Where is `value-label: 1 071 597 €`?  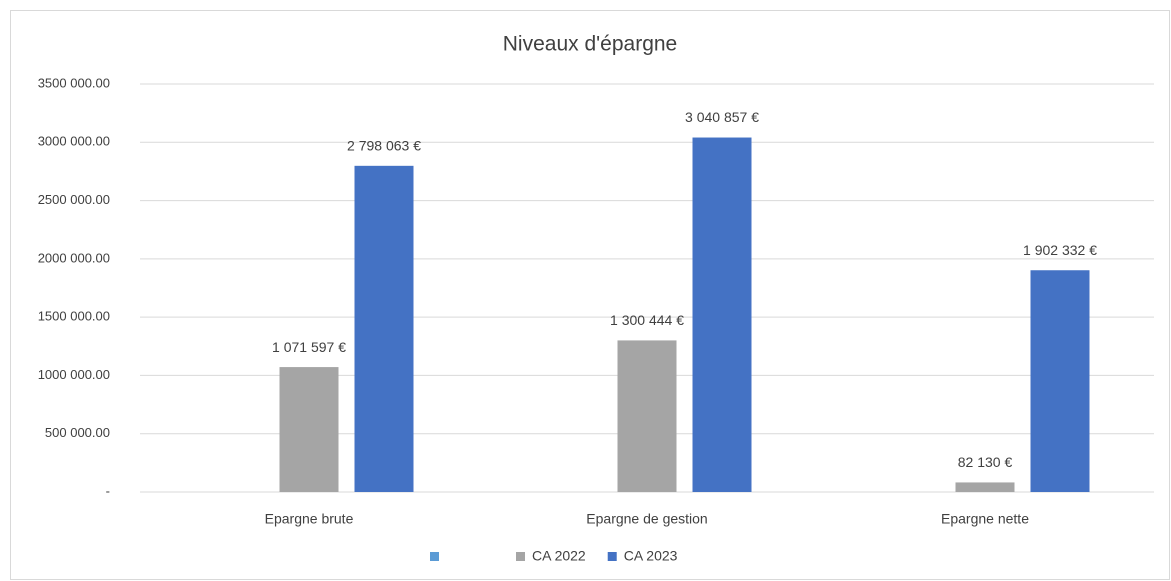 value-label: 1 071 597 € is located at coordinates (309, 347).